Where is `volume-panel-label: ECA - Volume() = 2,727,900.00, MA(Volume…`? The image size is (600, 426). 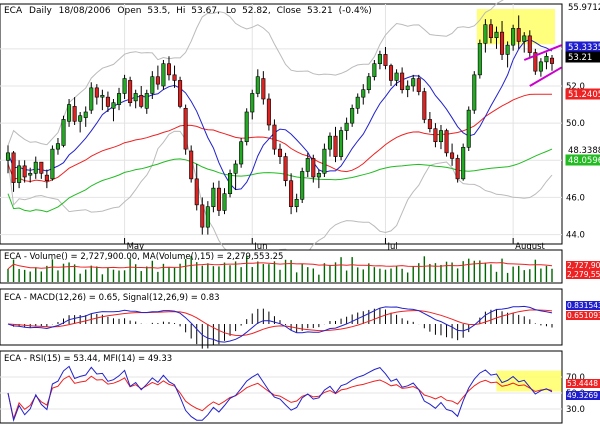 volume-panel-label: ECA - Volume() = 2,727,900.00, MA(Volume… is located at coordinates (143, 257).